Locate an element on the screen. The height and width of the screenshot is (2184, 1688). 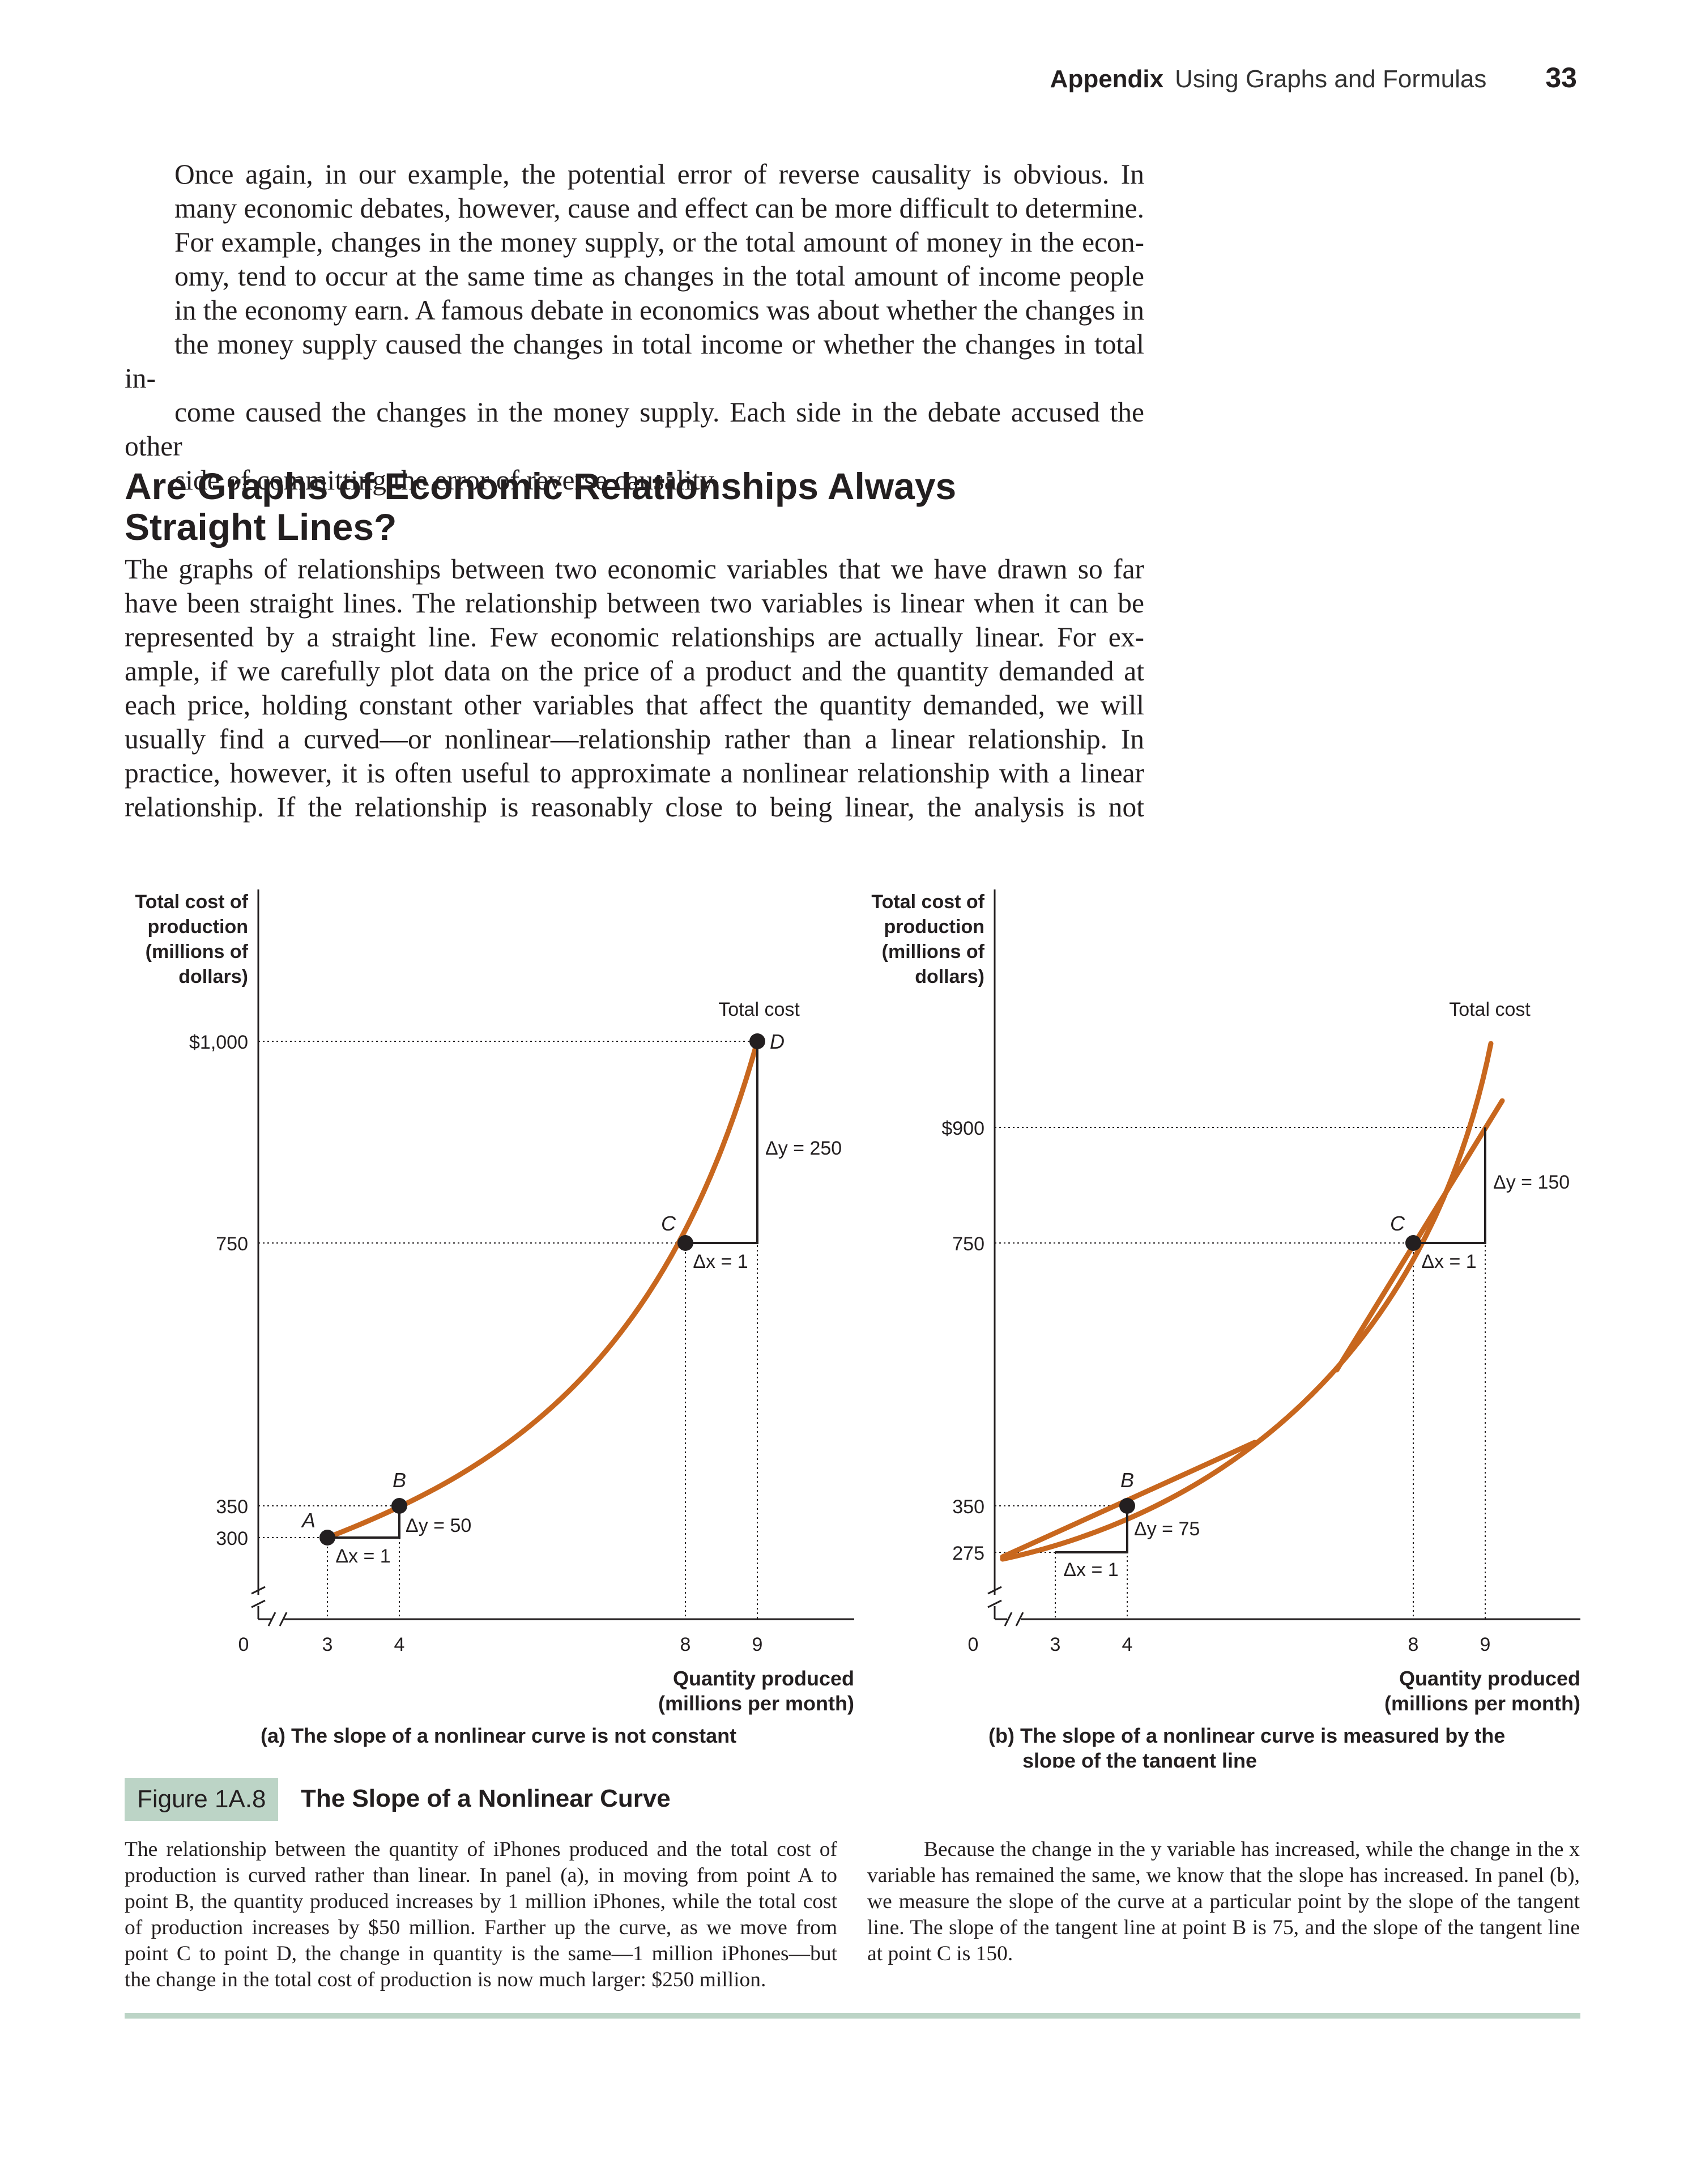
panel-a-delta-cd is located at coordinates (721, 1142).